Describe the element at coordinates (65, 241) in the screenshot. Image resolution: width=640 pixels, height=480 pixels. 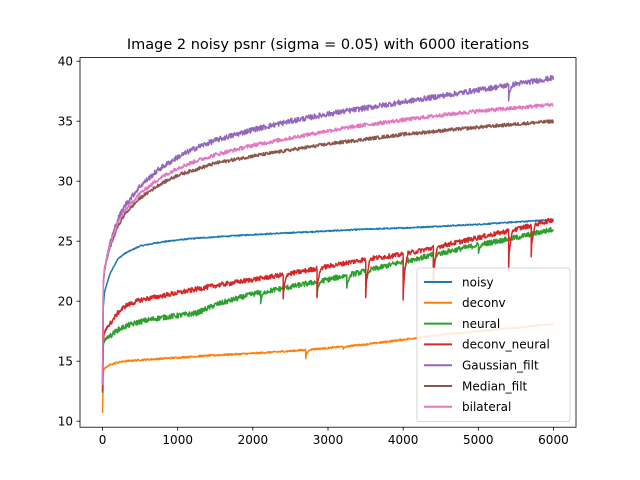
I see `y-tick-label: 25` at that location.